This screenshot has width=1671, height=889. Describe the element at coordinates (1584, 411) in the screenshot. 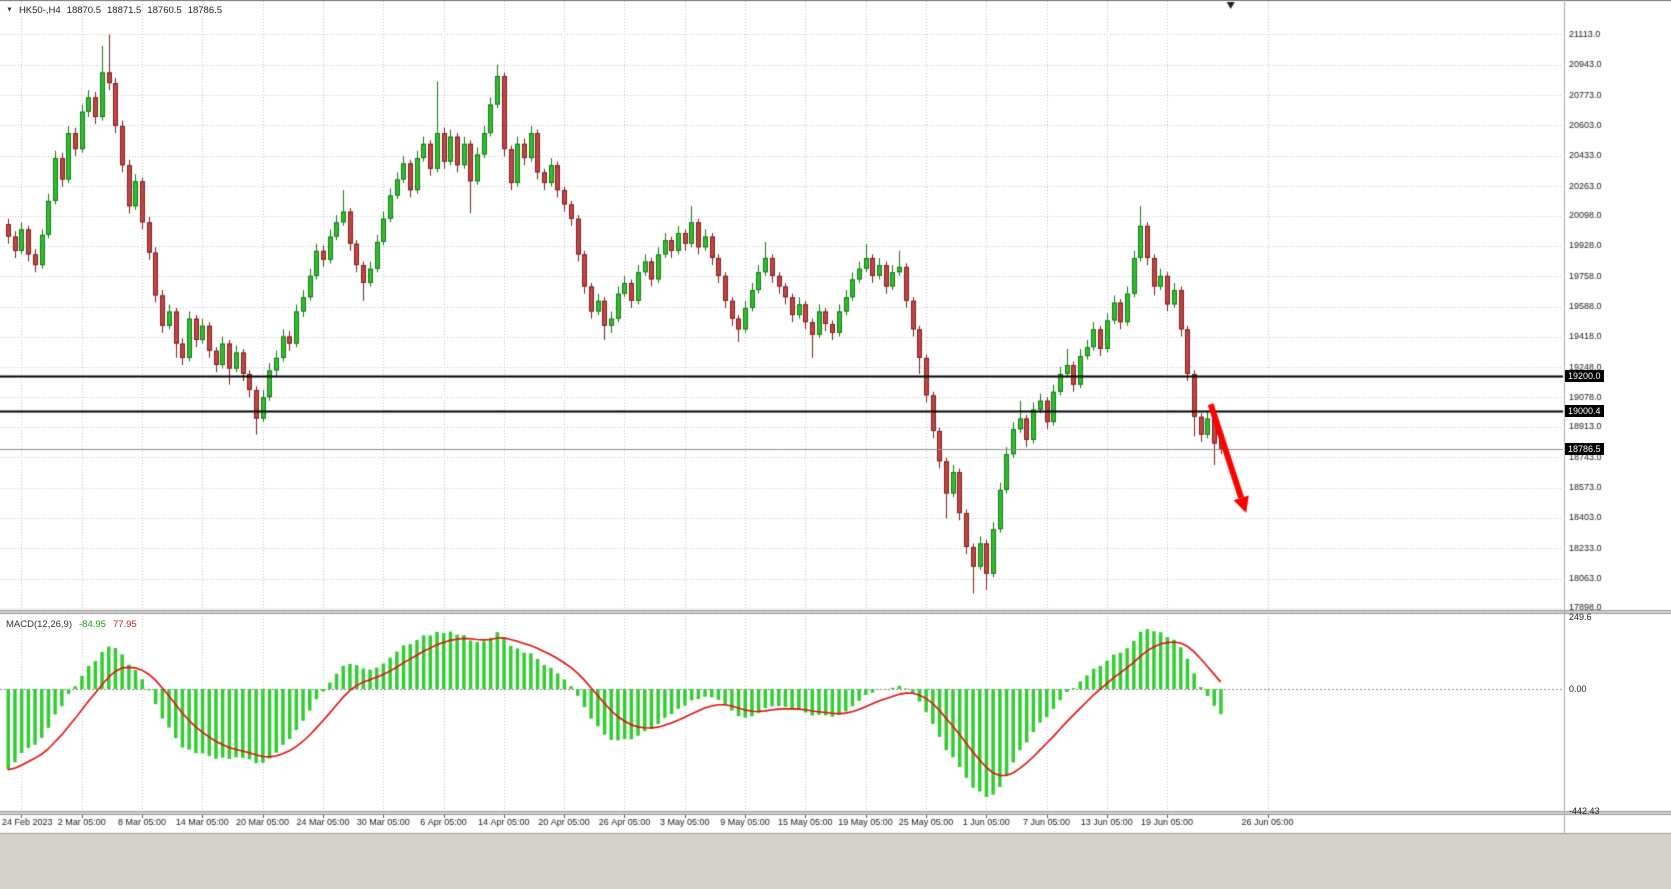

I see `price-level-badge-support: 19000.4` at that location.